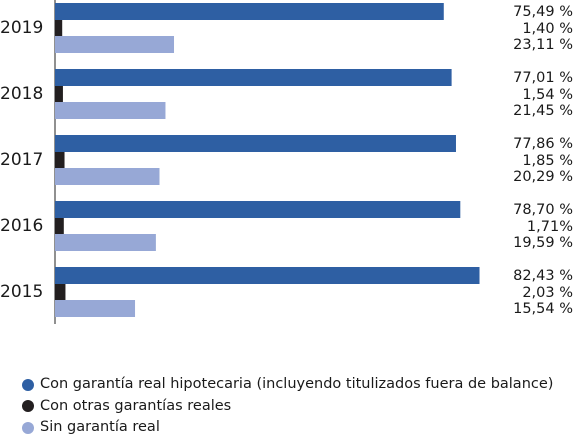 This screenshot has width=574, height=439. I want to click on bar-unsecured-2015, so click(95, 308).